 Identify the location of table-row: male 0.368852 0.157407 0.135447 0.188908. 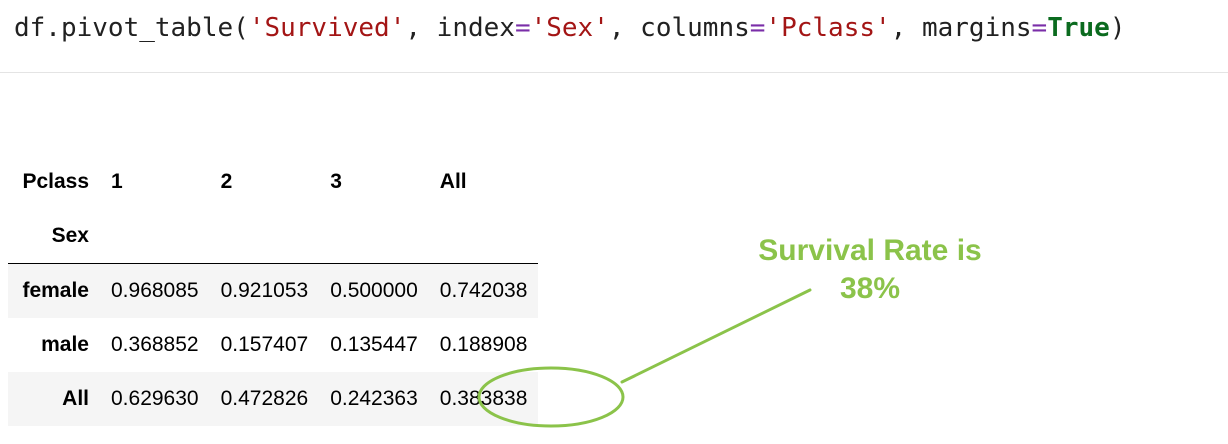
(273, 345).